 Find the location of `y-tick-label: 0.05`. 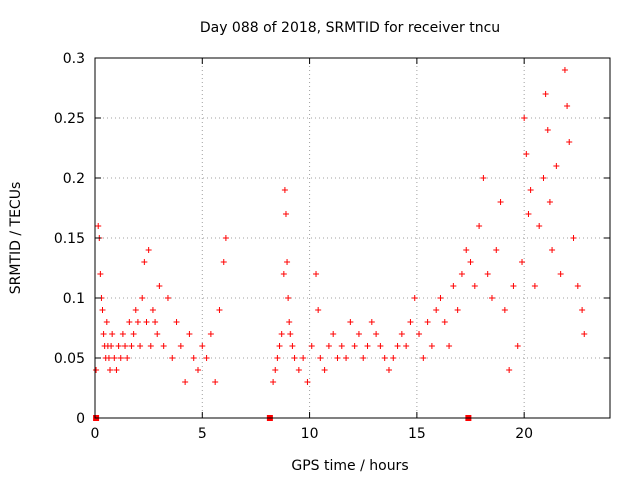

y-tick-label: 0.05 is located at coordinates (69, 359).